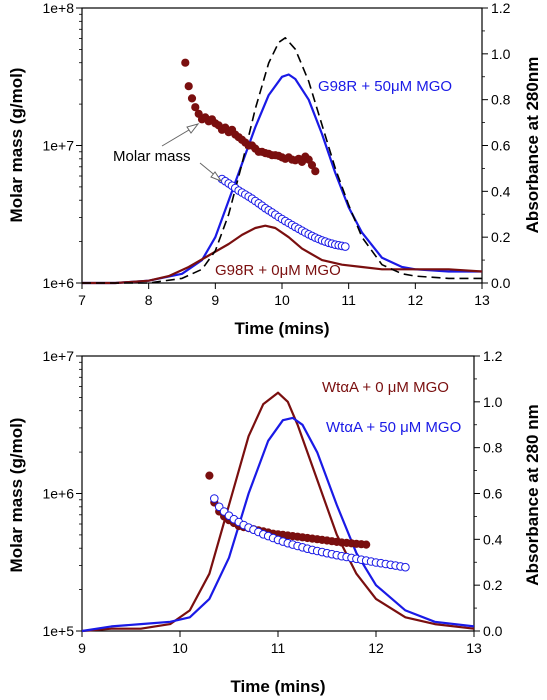 Image resolution: width=547 pixels, height=700 pixels. I want to click on top-y2-tick-label: 0.8, so click(501, 100).